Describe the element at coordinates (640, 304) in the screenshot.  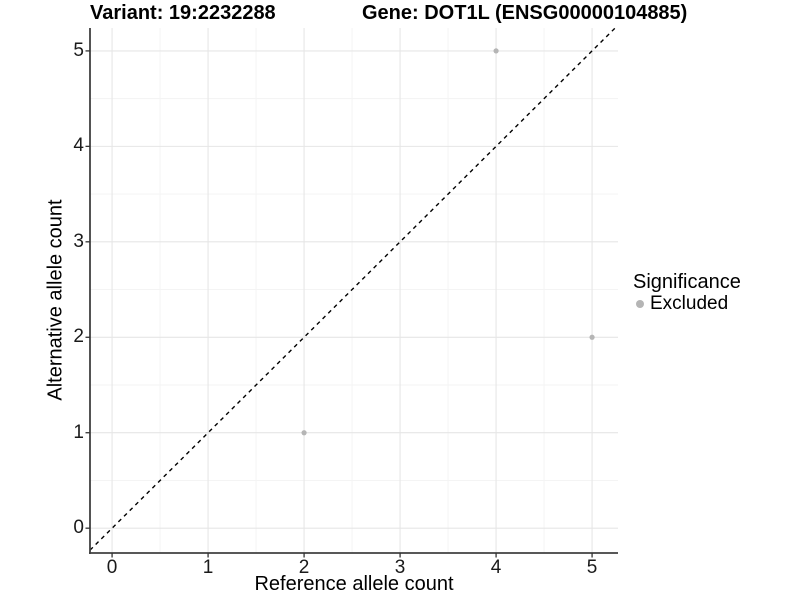
I see `legend-key-dot-icon` at that location.